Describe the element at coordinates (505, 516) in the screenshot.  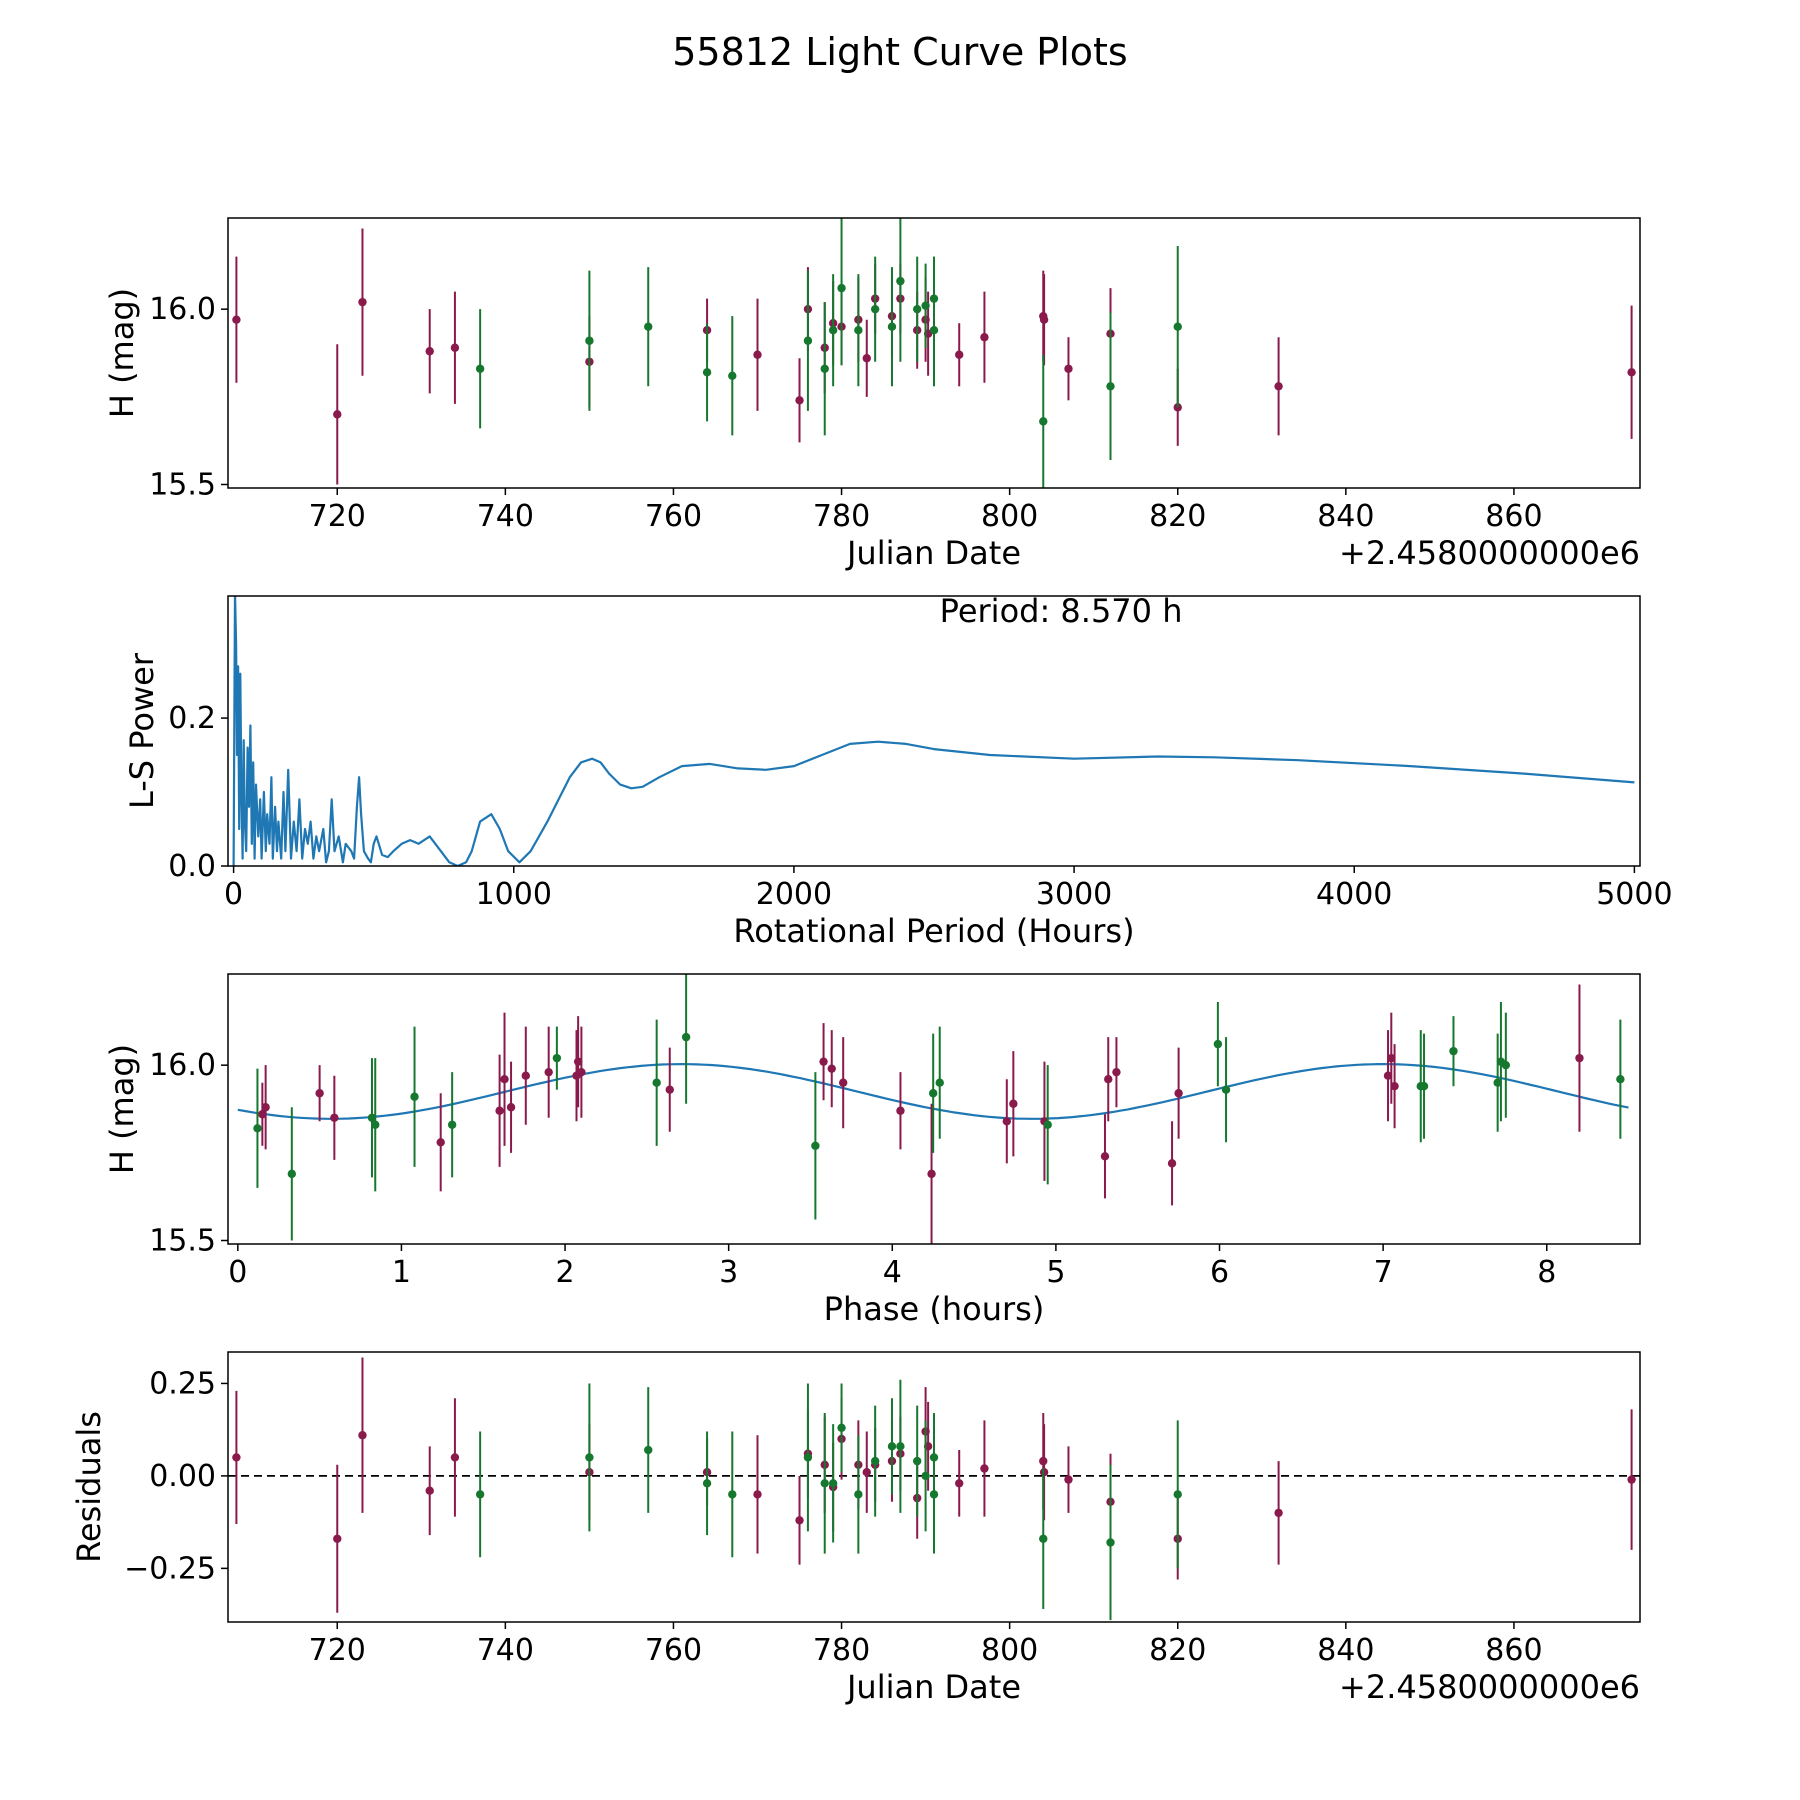
I see `x-tick-label: 740` at that location.